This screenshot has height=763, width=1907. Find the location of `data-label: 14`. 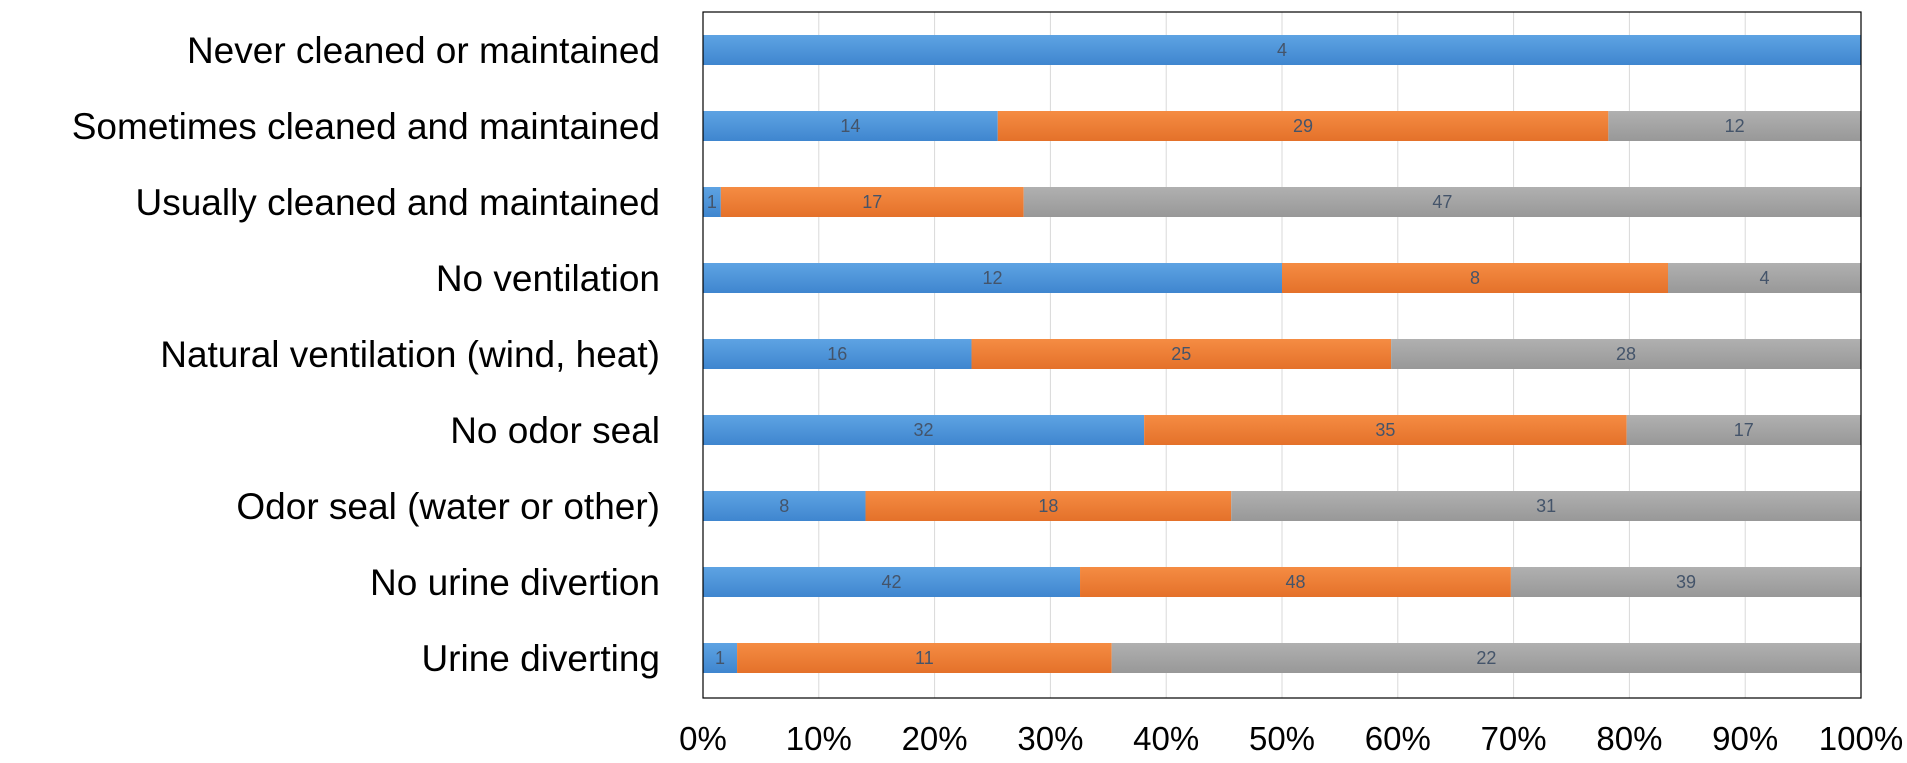

data-label: 14 is located at coordinates (850, 126).